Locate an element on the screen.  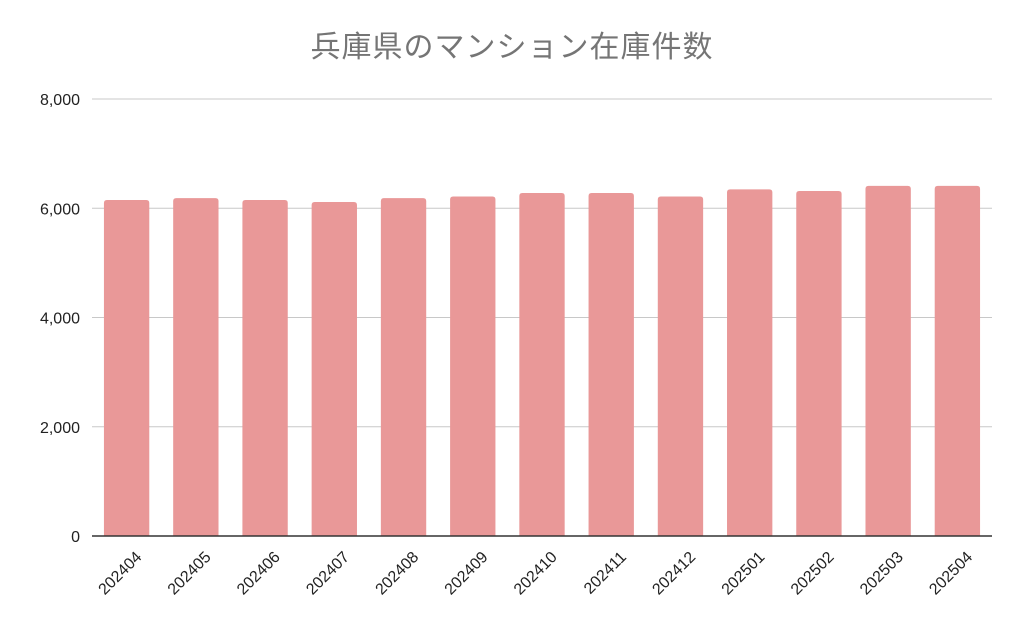
x-tick-label: 202412 is located at coordinates (674, 574).